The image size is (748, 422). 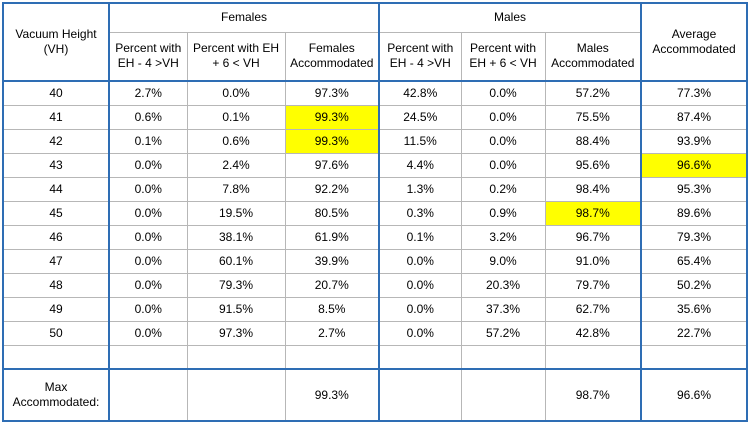 I want to click on females-pct-low-cell: 0.6%, so click(x=148, y=117).